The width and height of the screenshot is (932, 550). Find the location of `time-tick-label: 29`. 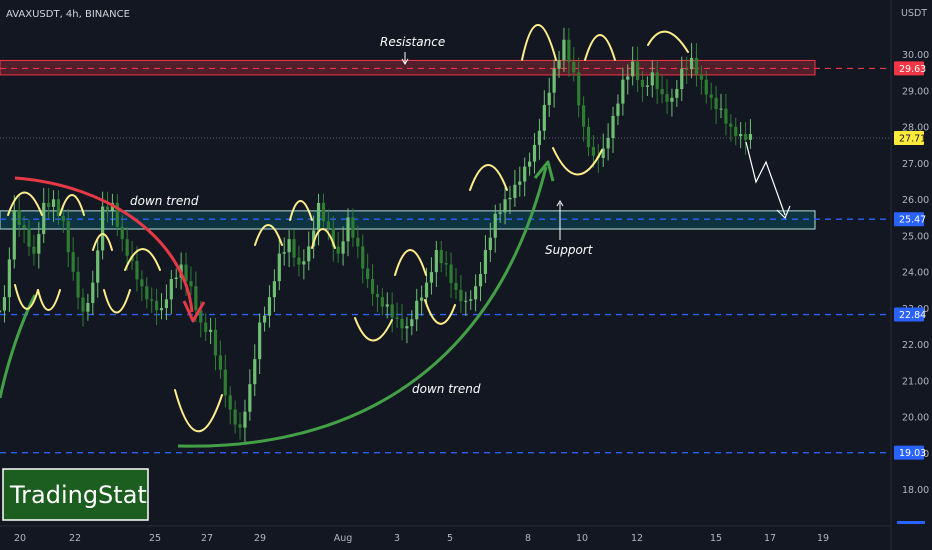

time-tick-label: 29 is located at coordinates (260, 538).